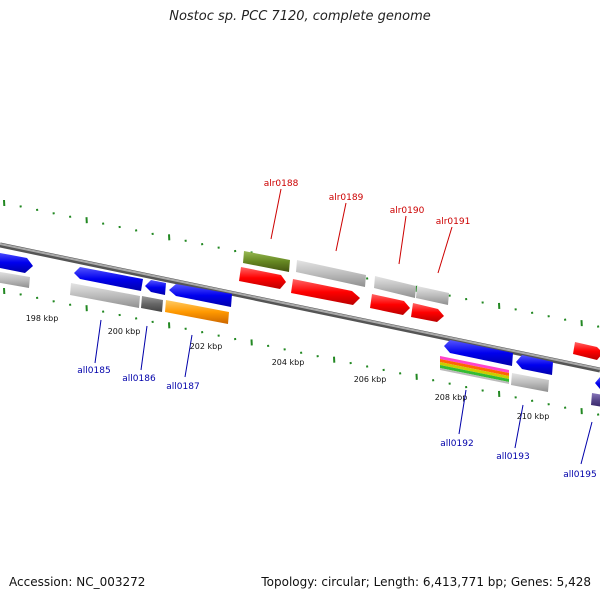 The image size is (600, 600). What do you see at coordinates (105, 295) in the screenshot?
I see `gene-block-all0185` at bounding box center [105, 295].